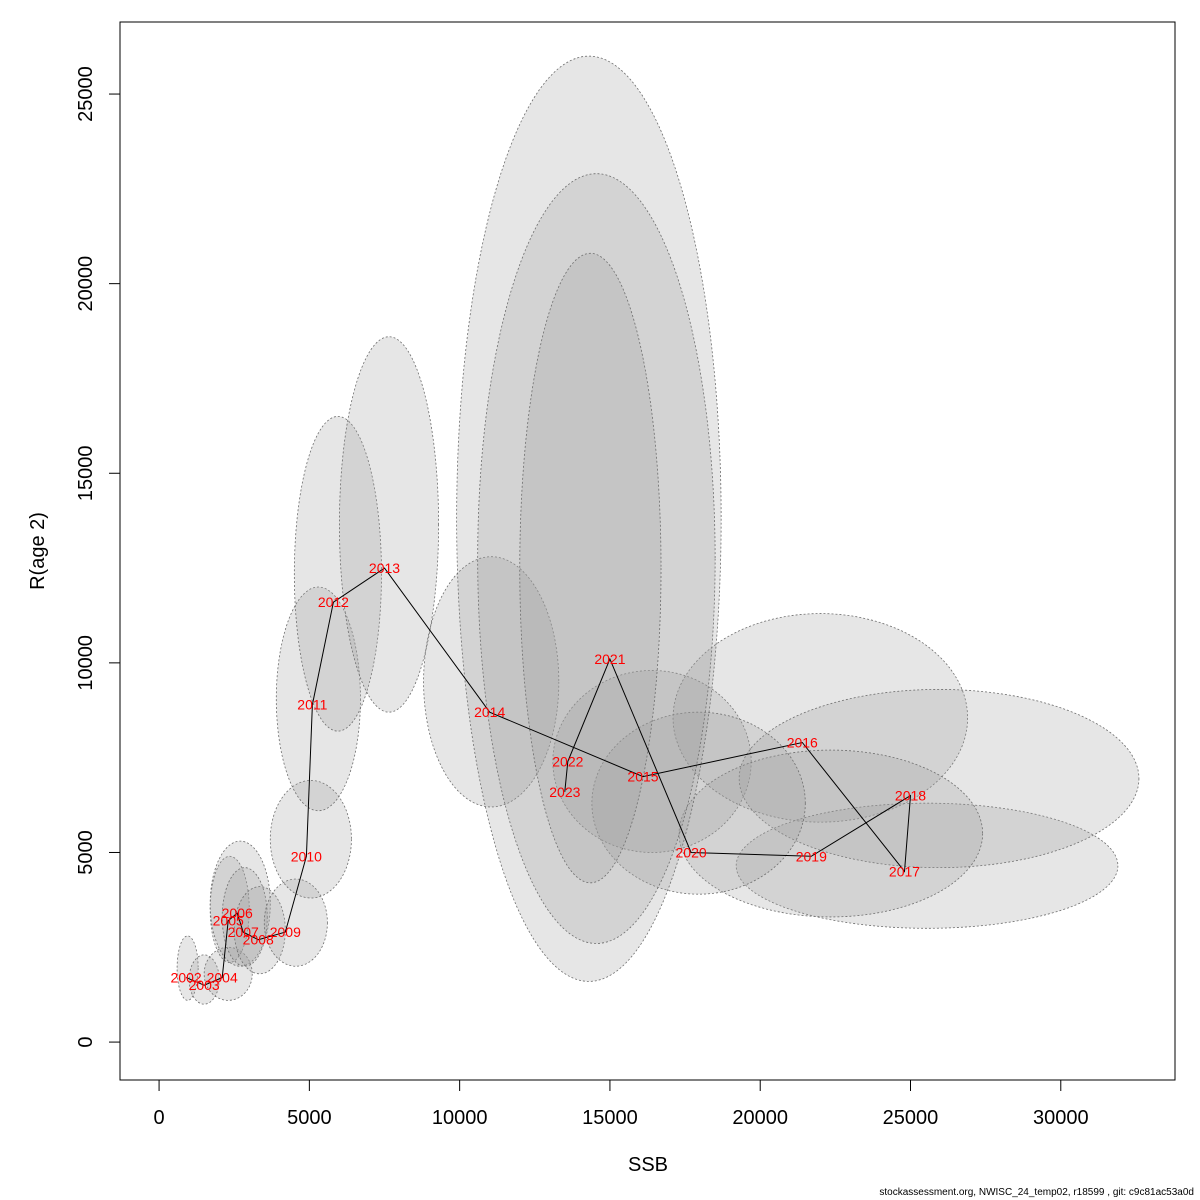 The width and height of the screenshot is (1200, 1200). I want to click on confidence-ellipse-2003, so click(204, 979).